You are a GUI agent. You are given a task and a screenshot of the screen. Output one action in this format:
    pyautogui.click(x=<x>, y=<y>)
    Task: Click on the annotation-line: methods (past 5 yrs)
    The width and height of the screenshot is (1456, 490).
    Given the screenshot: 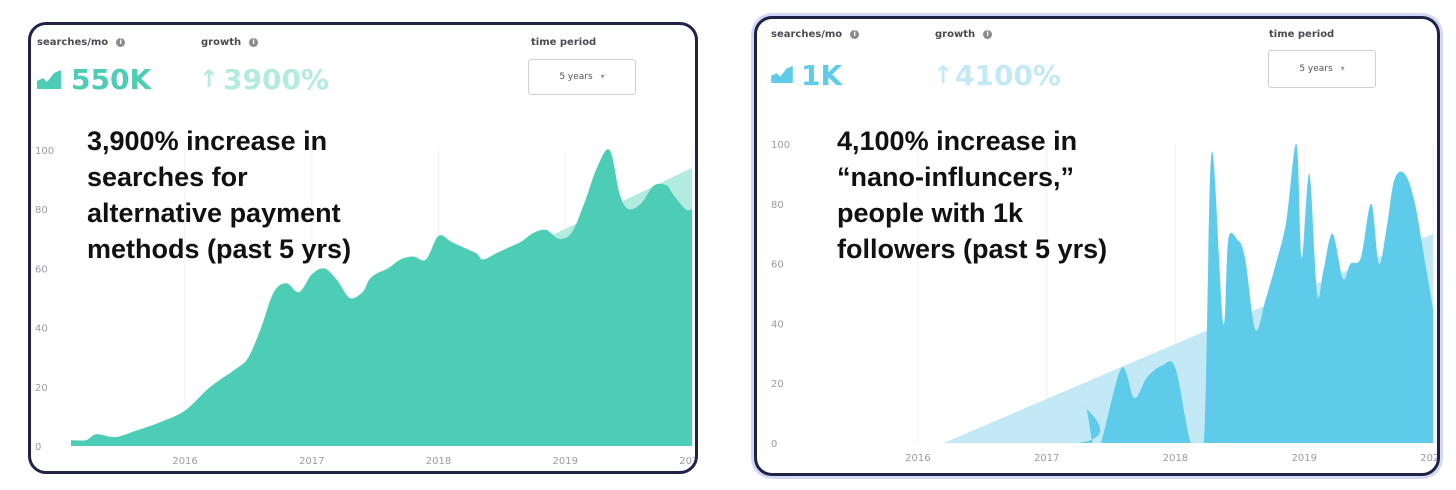 What is the action you would take?
    pyautogui.click(x=219, y=249)
    